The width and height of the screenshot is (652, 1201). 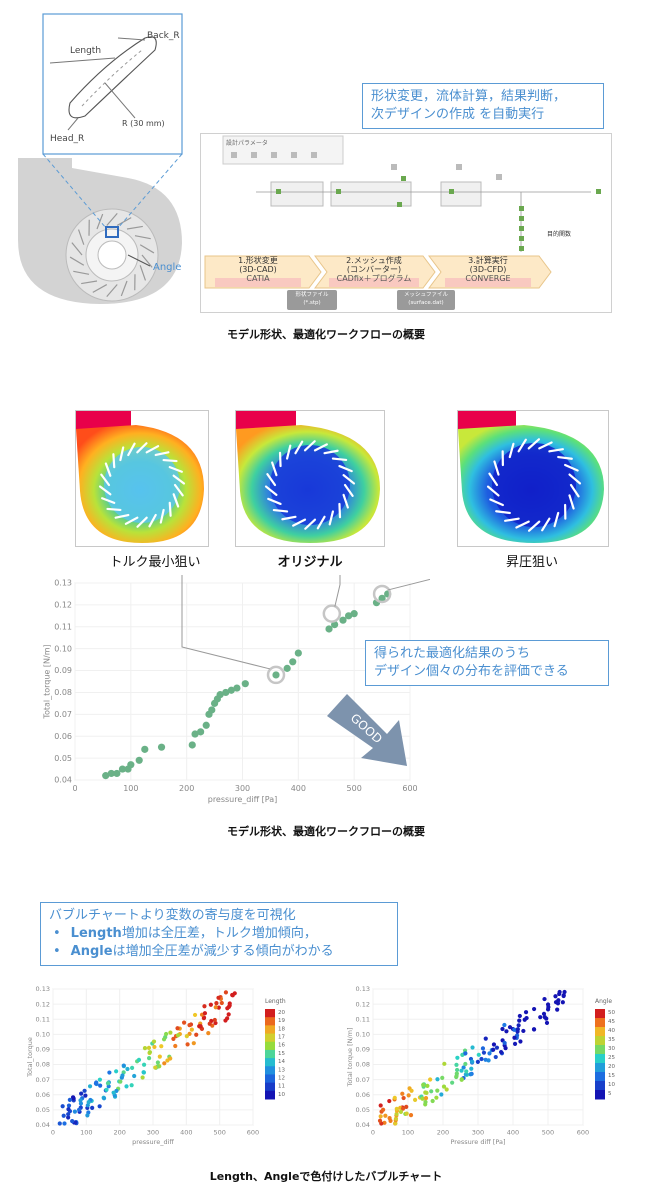 What do you see at coordinates (258, 260) in the screenshot?
I see `step-1-title: 1.形状変更` at bounding box center [258, 260].